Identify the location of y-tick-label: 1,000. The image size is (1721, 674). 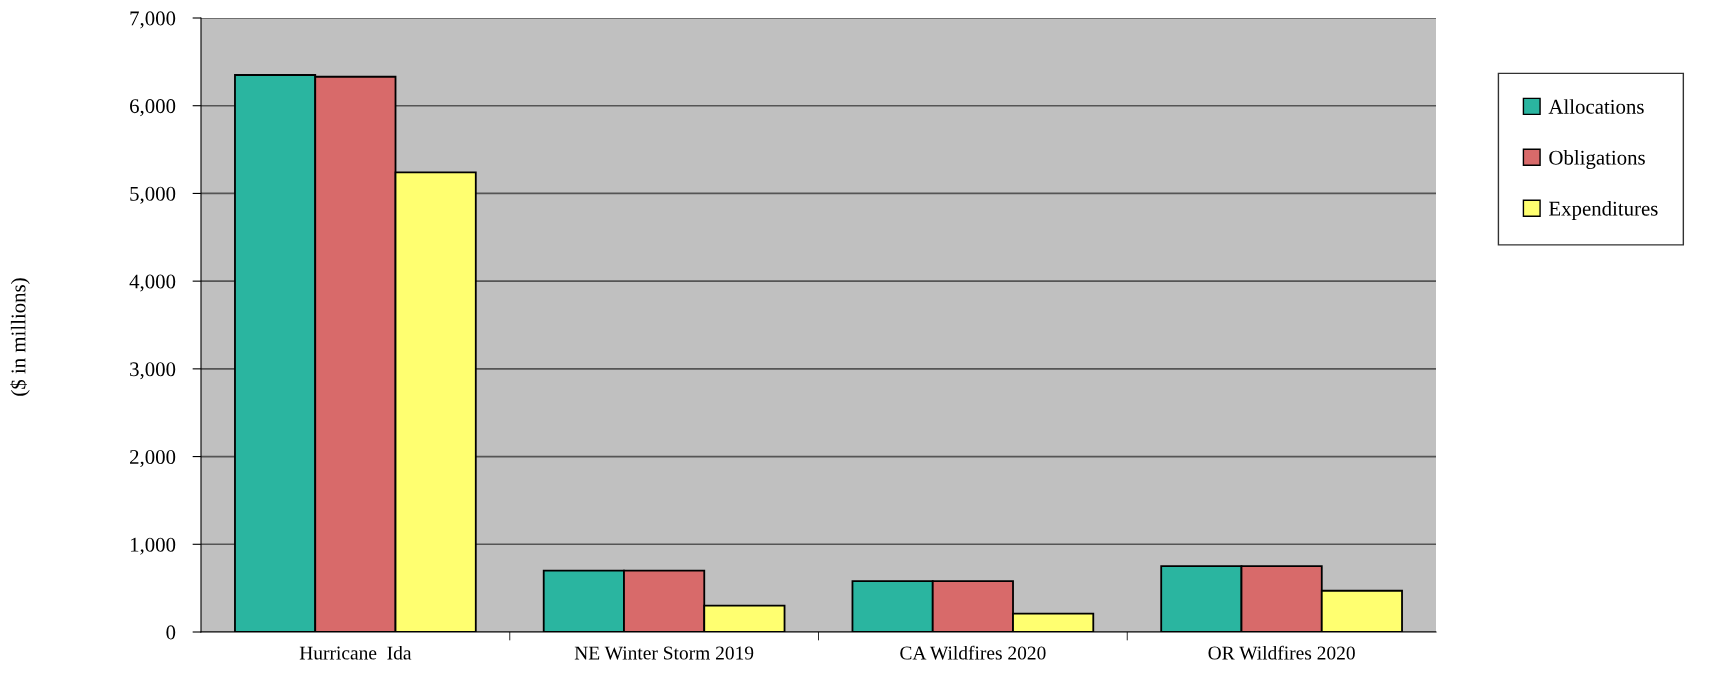
(153, 546).